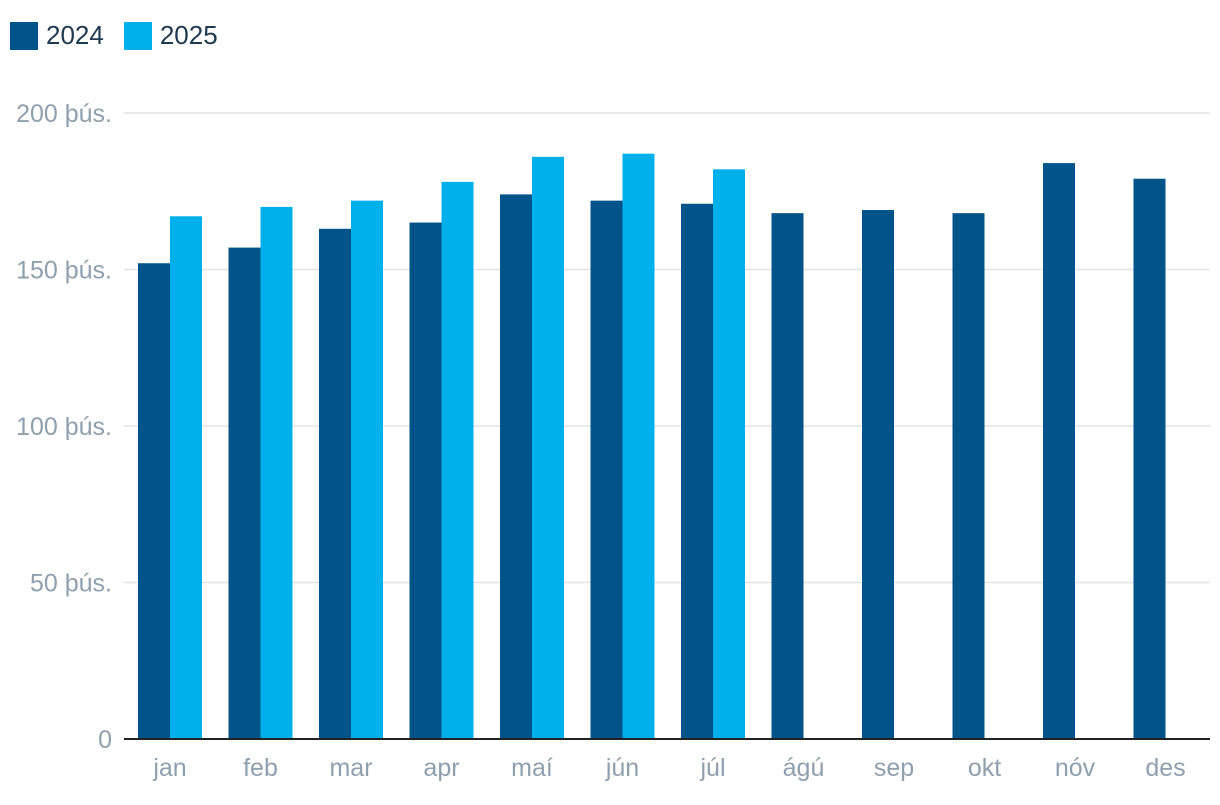 The width and height of the screenshot is (1220, 805). What do you see at coordinates (1059, 451) in the screenshot?
I see `bar-2024-nóv` at bounding box center [1059, 451].